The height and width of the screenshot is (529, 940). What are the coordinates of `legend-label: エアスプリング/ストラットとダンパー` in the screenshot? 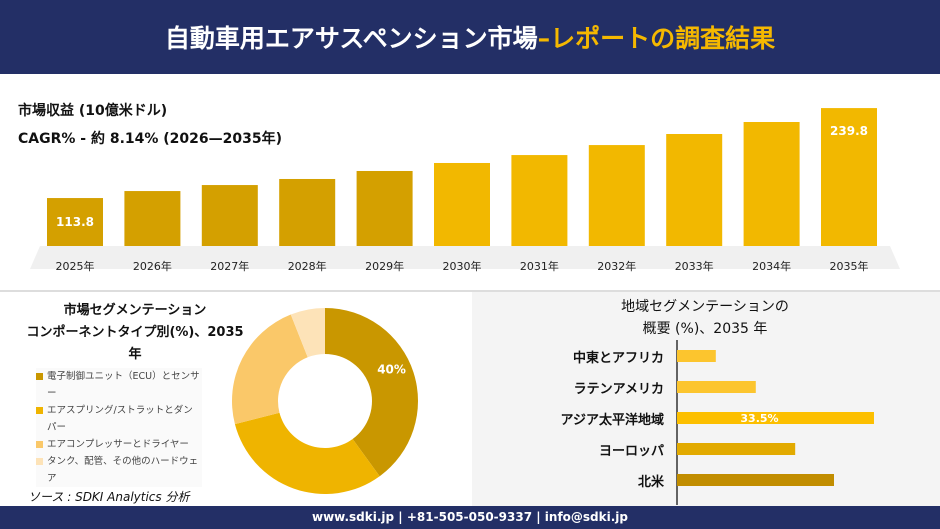 It's located at (120, 419).